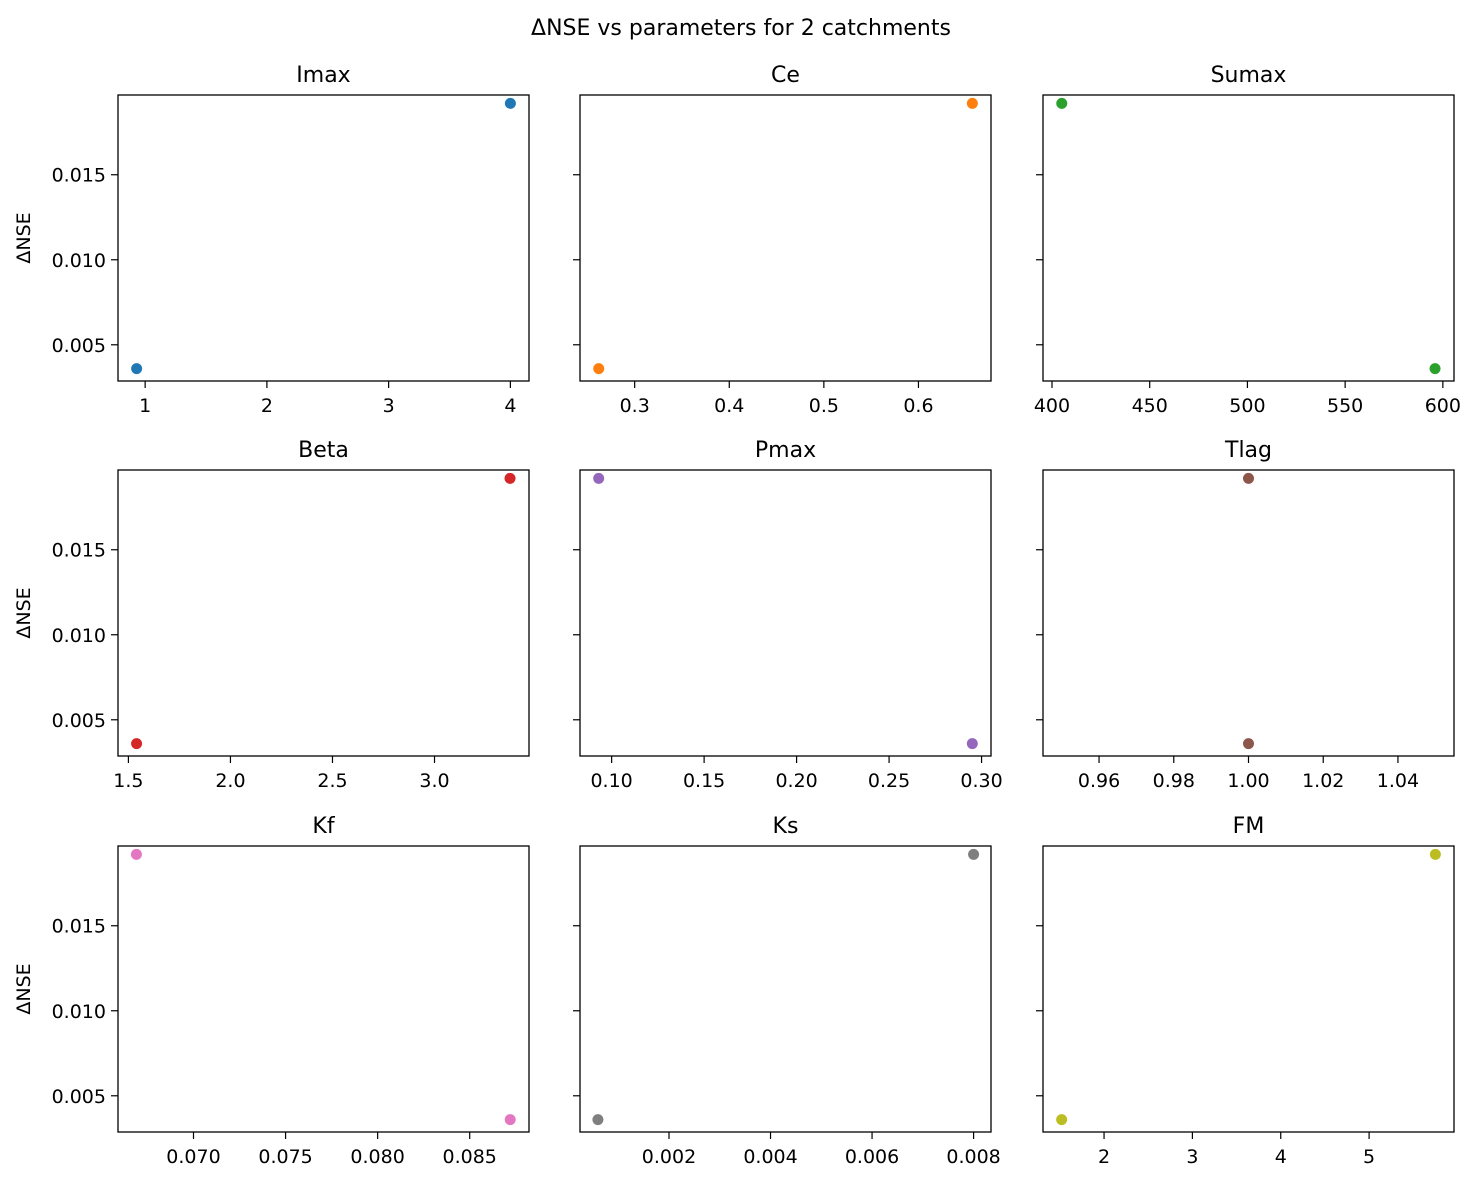 This screenshot has width=1478, height=1182. What do you see at coordinates (1247, 406) in the screenshot?
I see `x-tick-label: 500` at bounding box center [1247, 406].